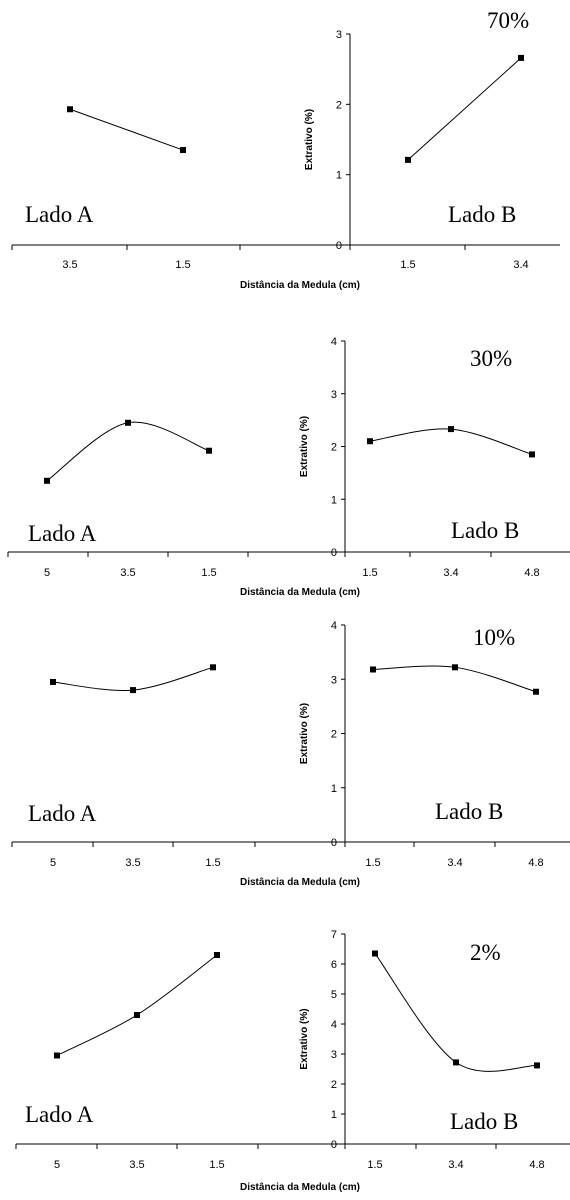  I want to click on concentration-label: 70%, so click(508, 20).